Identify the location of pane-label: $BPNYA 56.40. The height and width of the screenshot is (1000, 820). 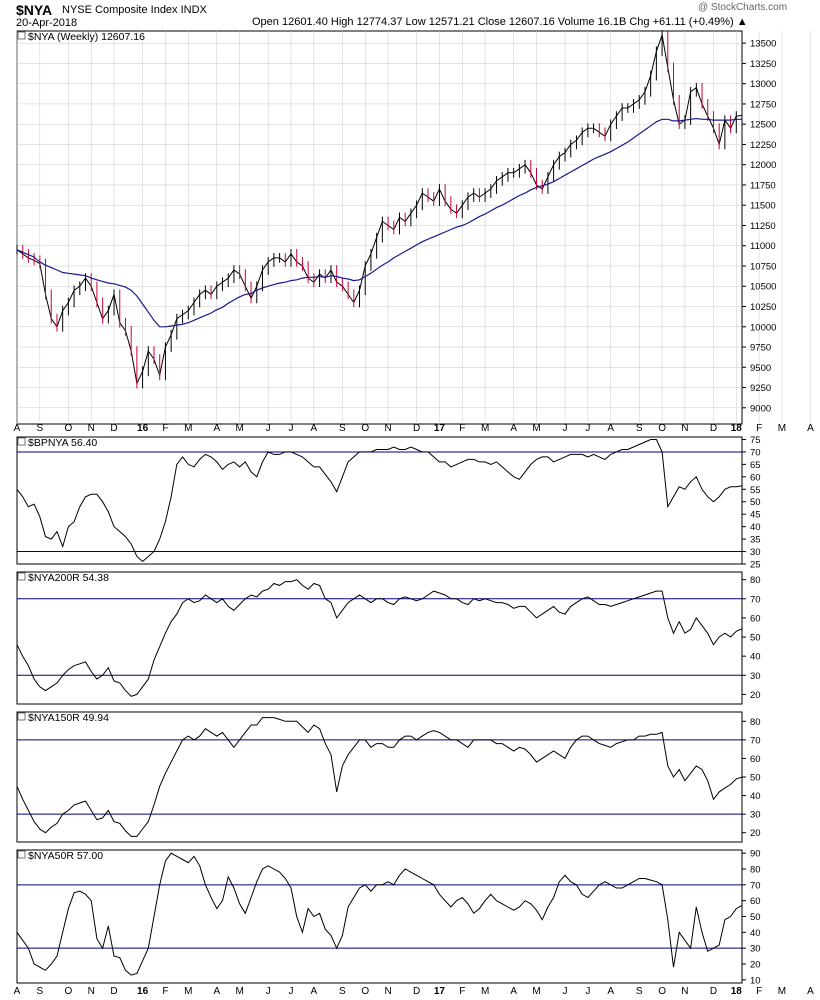
(62, 443).